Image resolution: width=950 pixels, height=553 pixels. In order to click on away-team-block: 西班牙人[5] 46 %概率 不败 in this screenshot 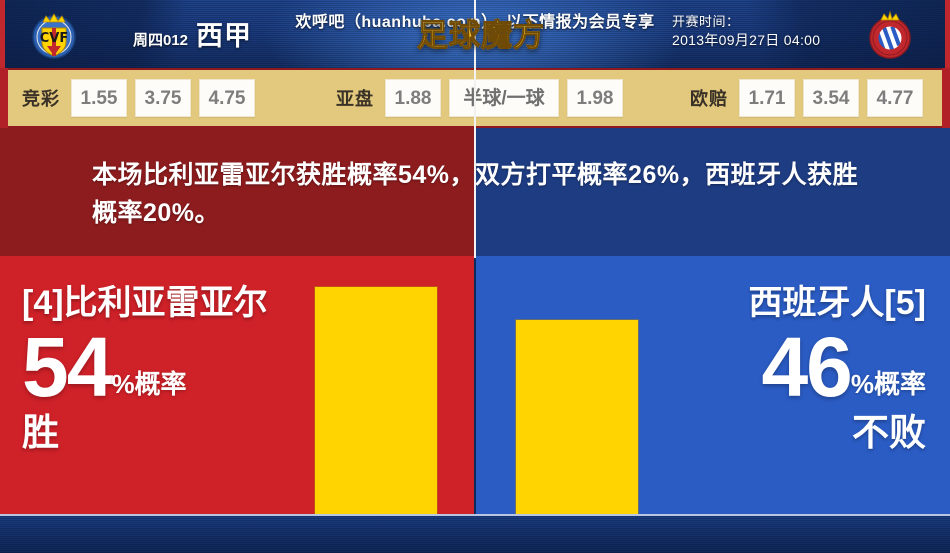, I will do `click(837, 369)`.